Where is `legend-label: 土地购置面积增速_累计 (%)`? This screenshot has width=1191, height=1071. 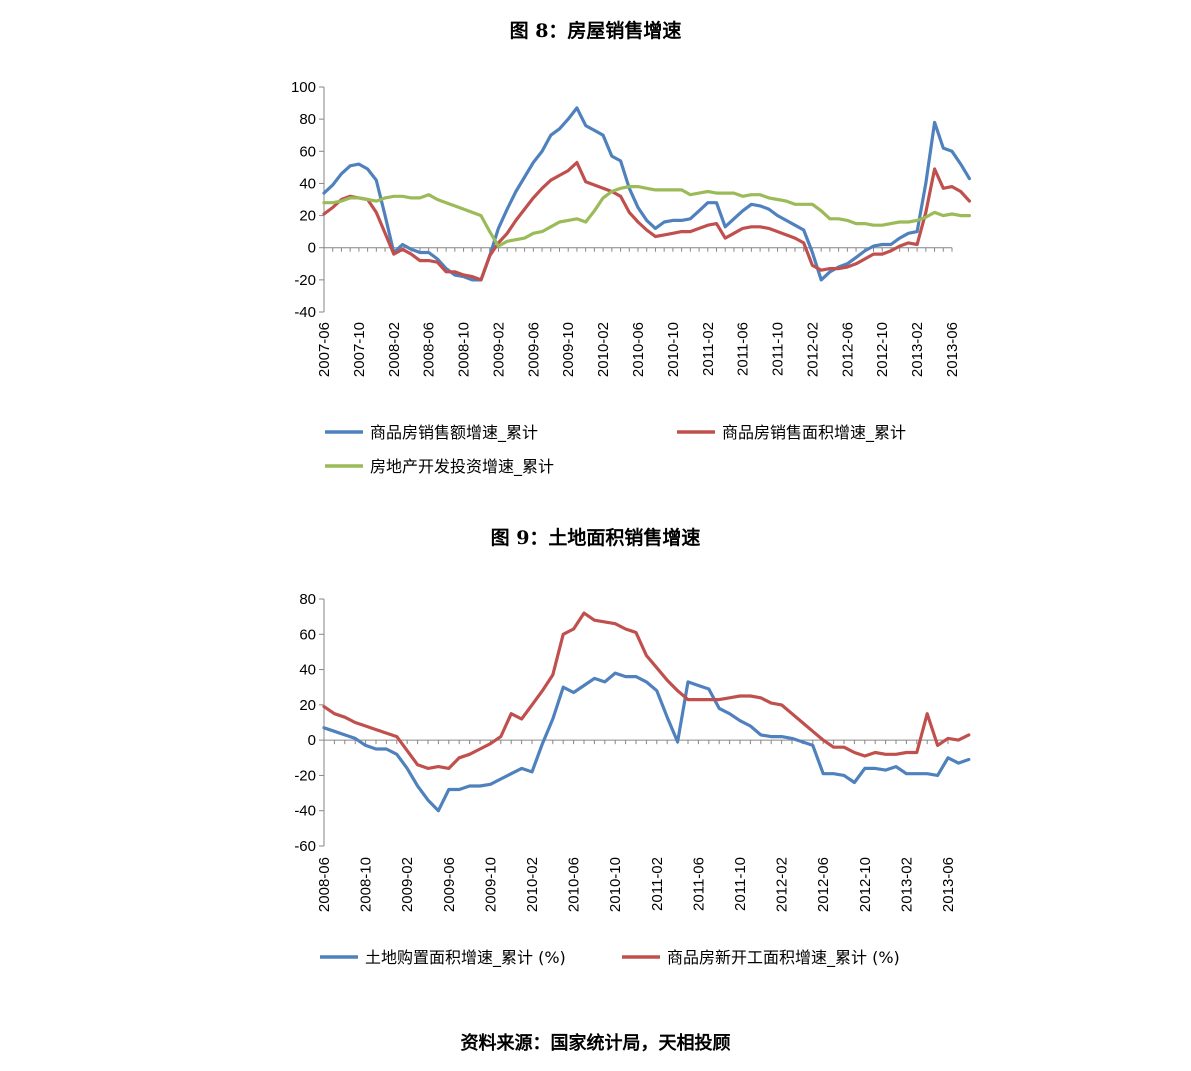 legend-label: 土地购置面积增速_累计 (%) is located at coordinates (465, 958).